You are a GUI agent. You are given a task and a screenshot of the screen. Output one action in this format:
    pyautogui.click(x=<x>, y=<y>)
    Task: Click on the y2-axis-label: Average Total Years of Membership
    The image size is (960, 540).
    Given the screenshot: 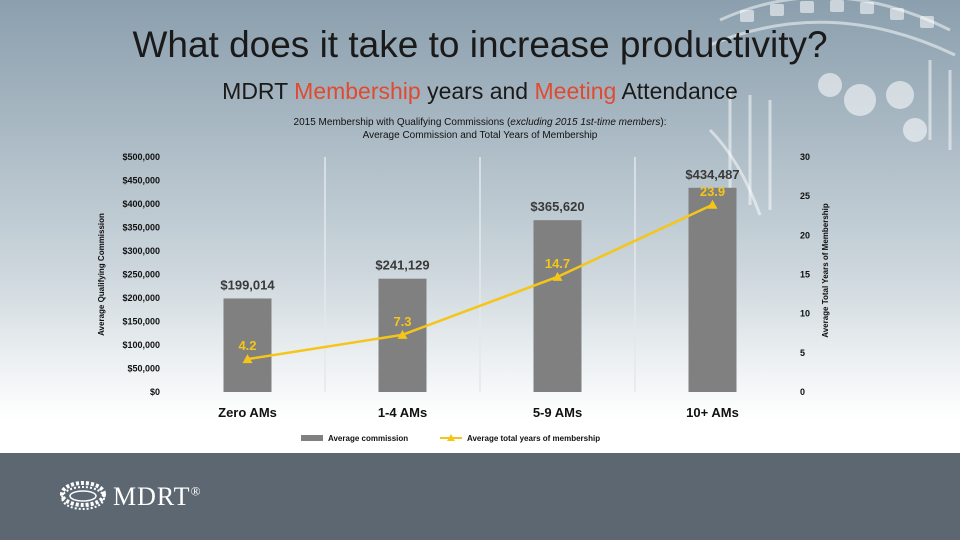 What is the action you would take?
    pyautogui.click(x=825, y=270)
    